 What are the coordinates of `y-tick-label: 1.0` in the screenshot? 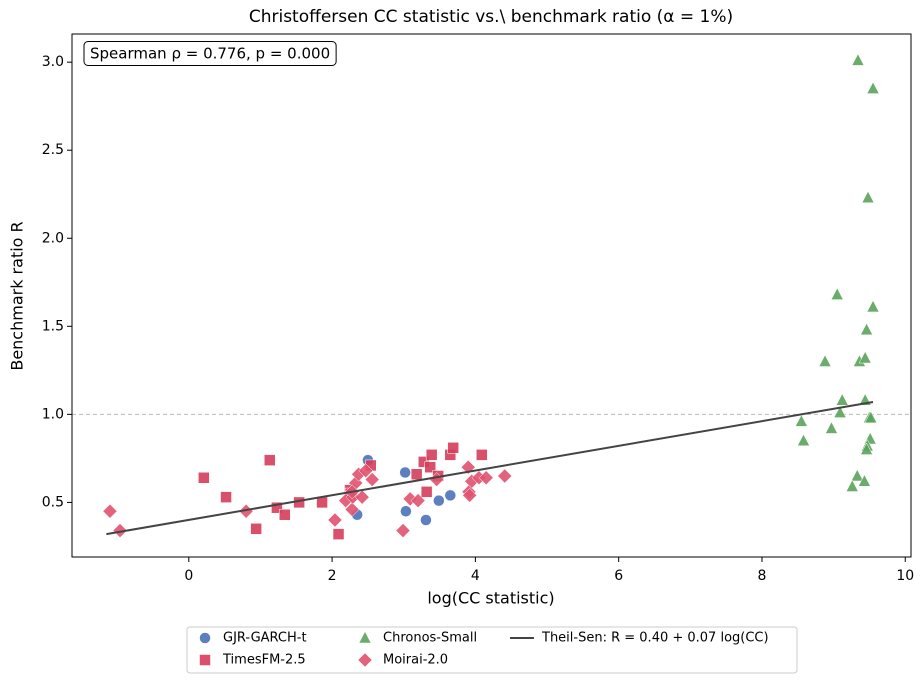 It's located at (53, 414).